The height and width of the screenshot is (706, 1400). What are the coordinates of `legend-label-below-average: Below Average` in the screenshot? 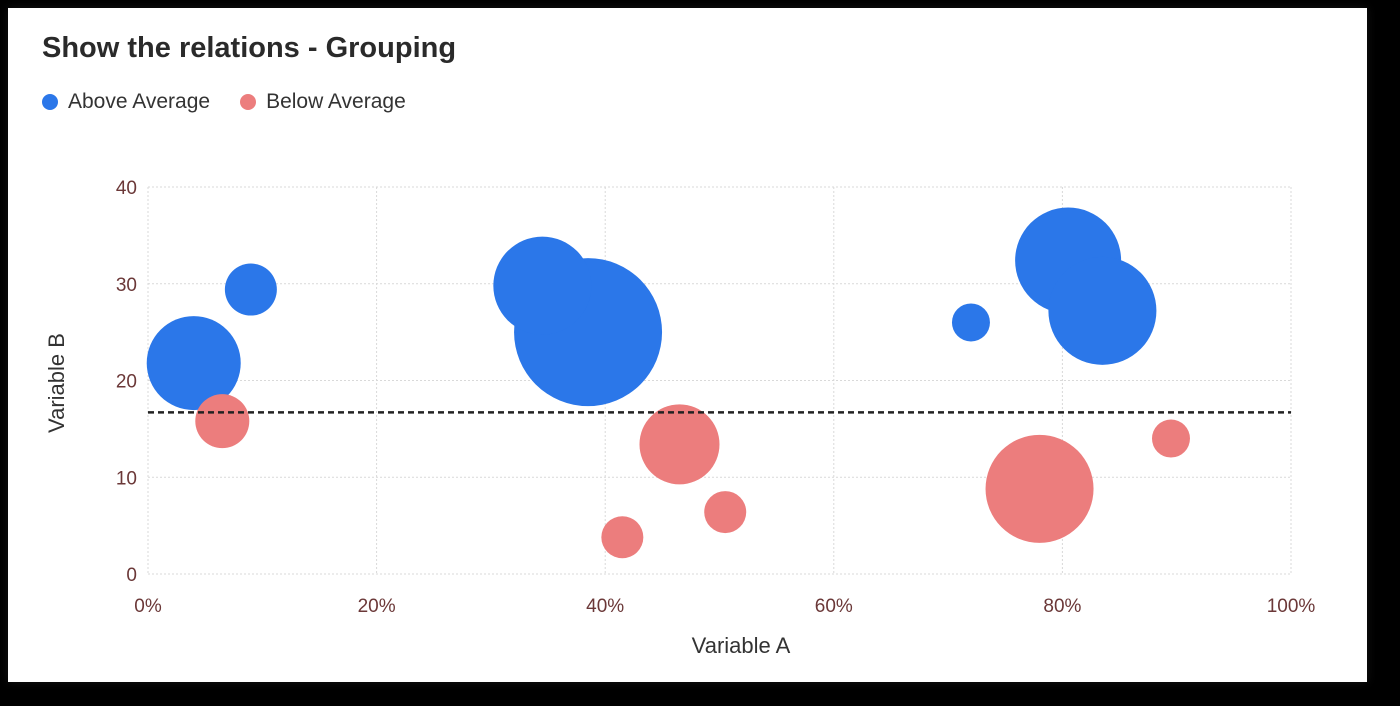 It's located at (336, 101).